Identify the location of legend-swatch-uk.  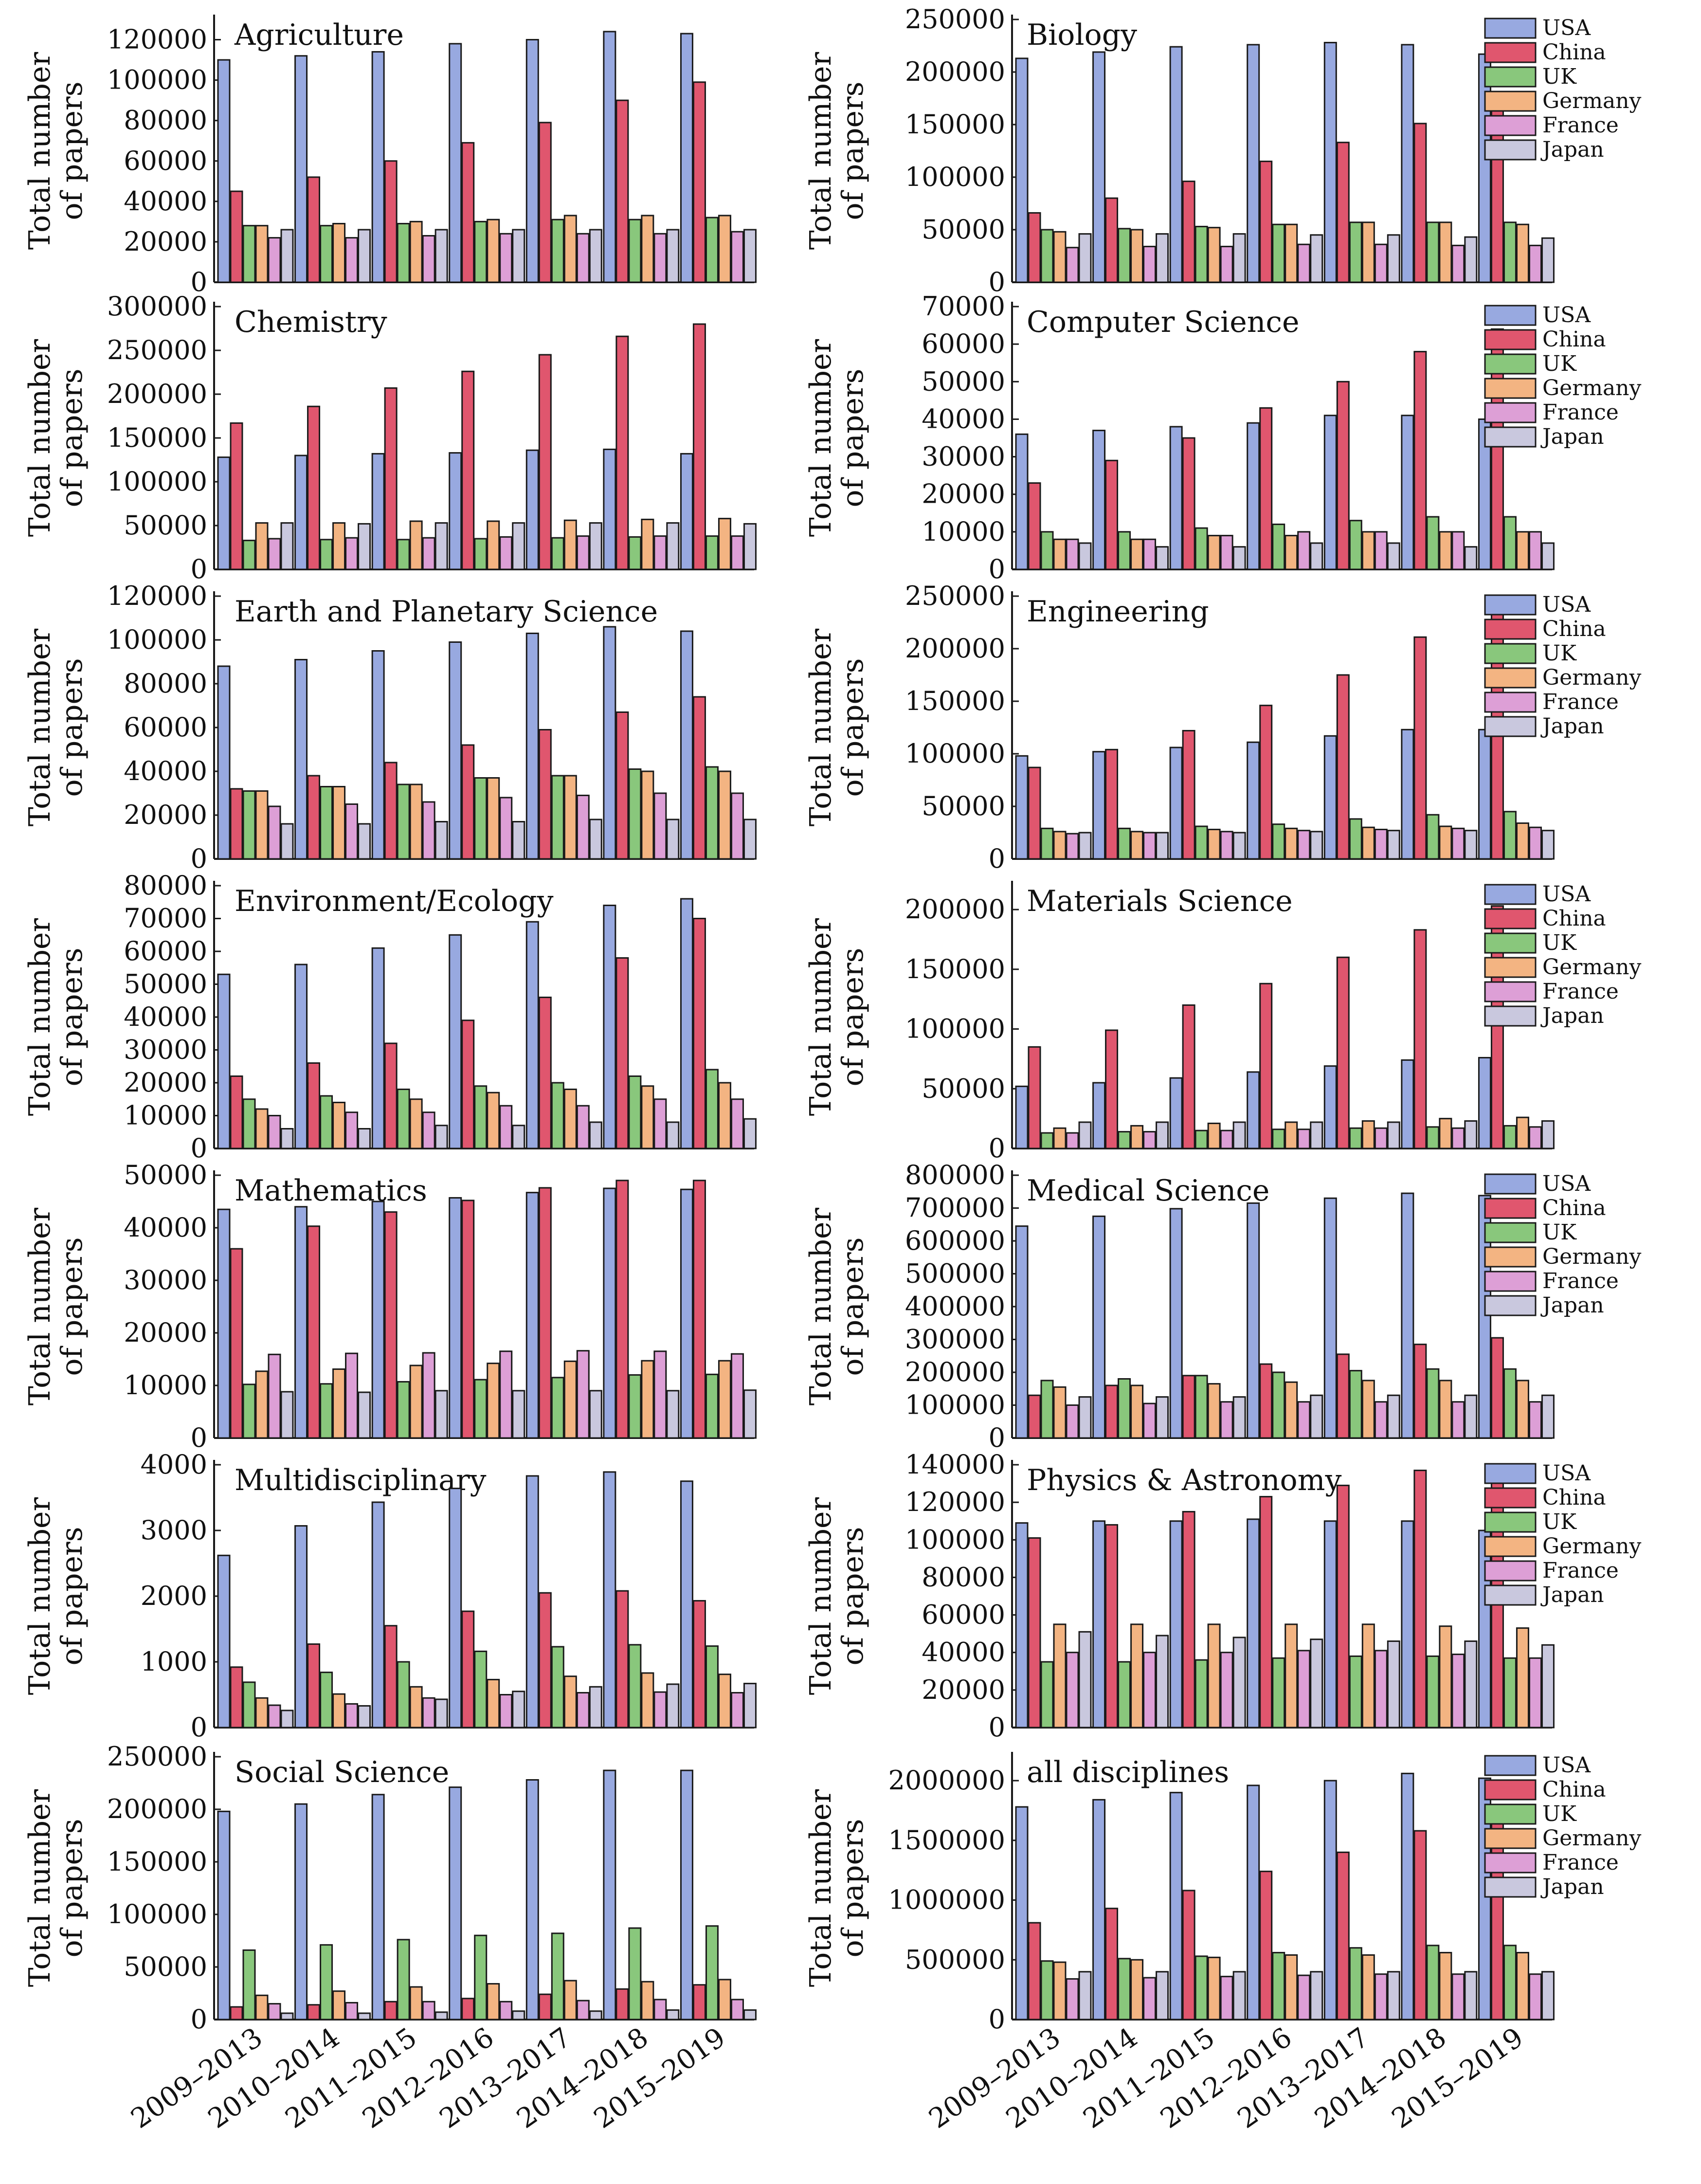
(1511, 653).